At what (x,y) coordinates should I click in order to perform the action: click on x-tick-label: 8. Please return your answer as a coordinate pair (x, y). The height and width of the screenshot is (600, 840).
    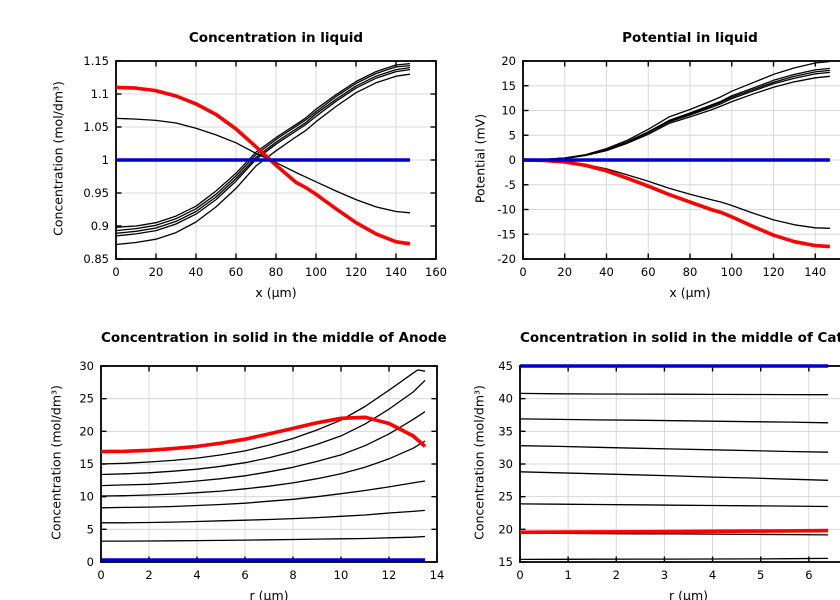
    Looking at the image, I should click on (292, 575).